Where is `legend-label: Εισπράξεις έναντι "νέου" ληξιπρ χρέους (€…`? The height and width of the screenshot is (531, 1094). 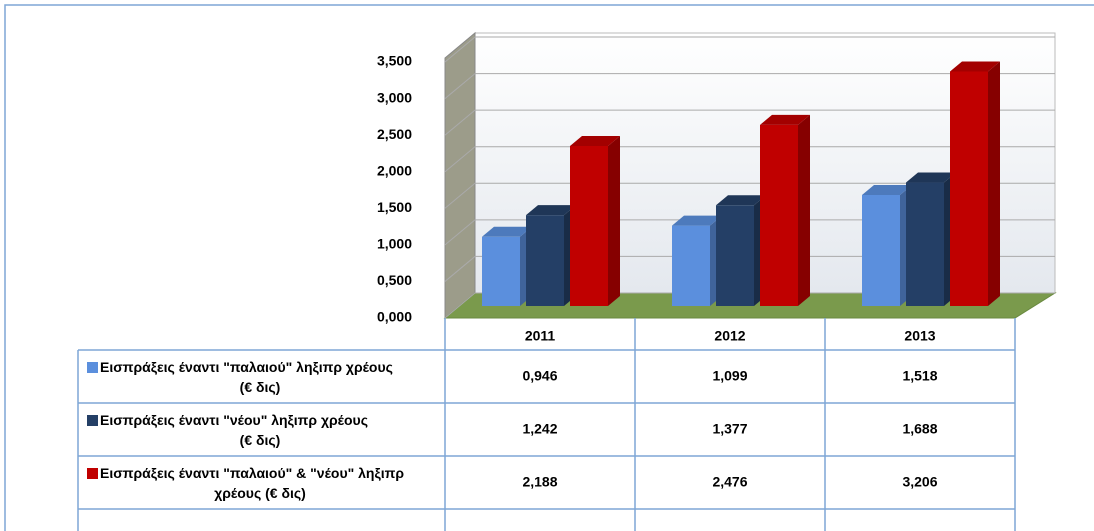
legend-label: Εισπράξεις έναντι "νέου" ληξιπρ χρέους (€… is located at coordinates (234, 430).